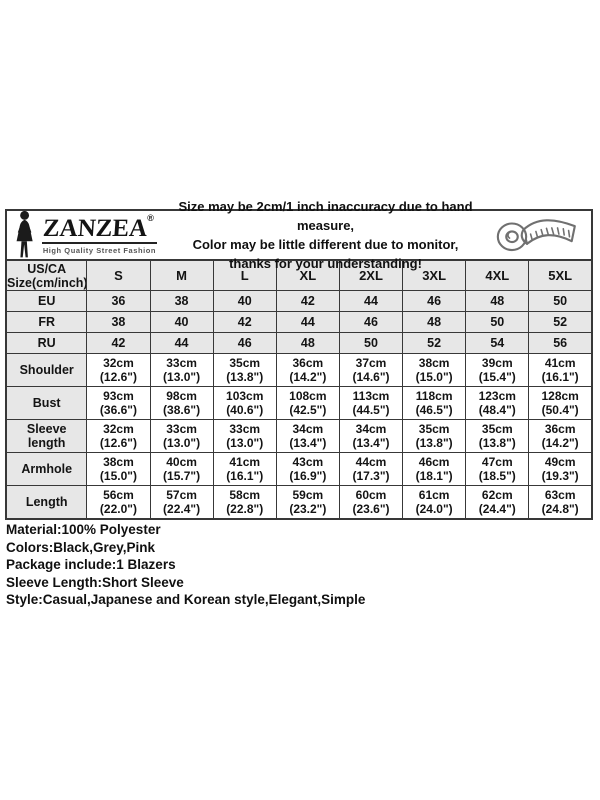 This screenshot has height=800, width=600. What do you see at coordinates (91, 564) in the screenshot?
I see `spec-package: Package include:1 Blazers` at bounding box center [91, 564].